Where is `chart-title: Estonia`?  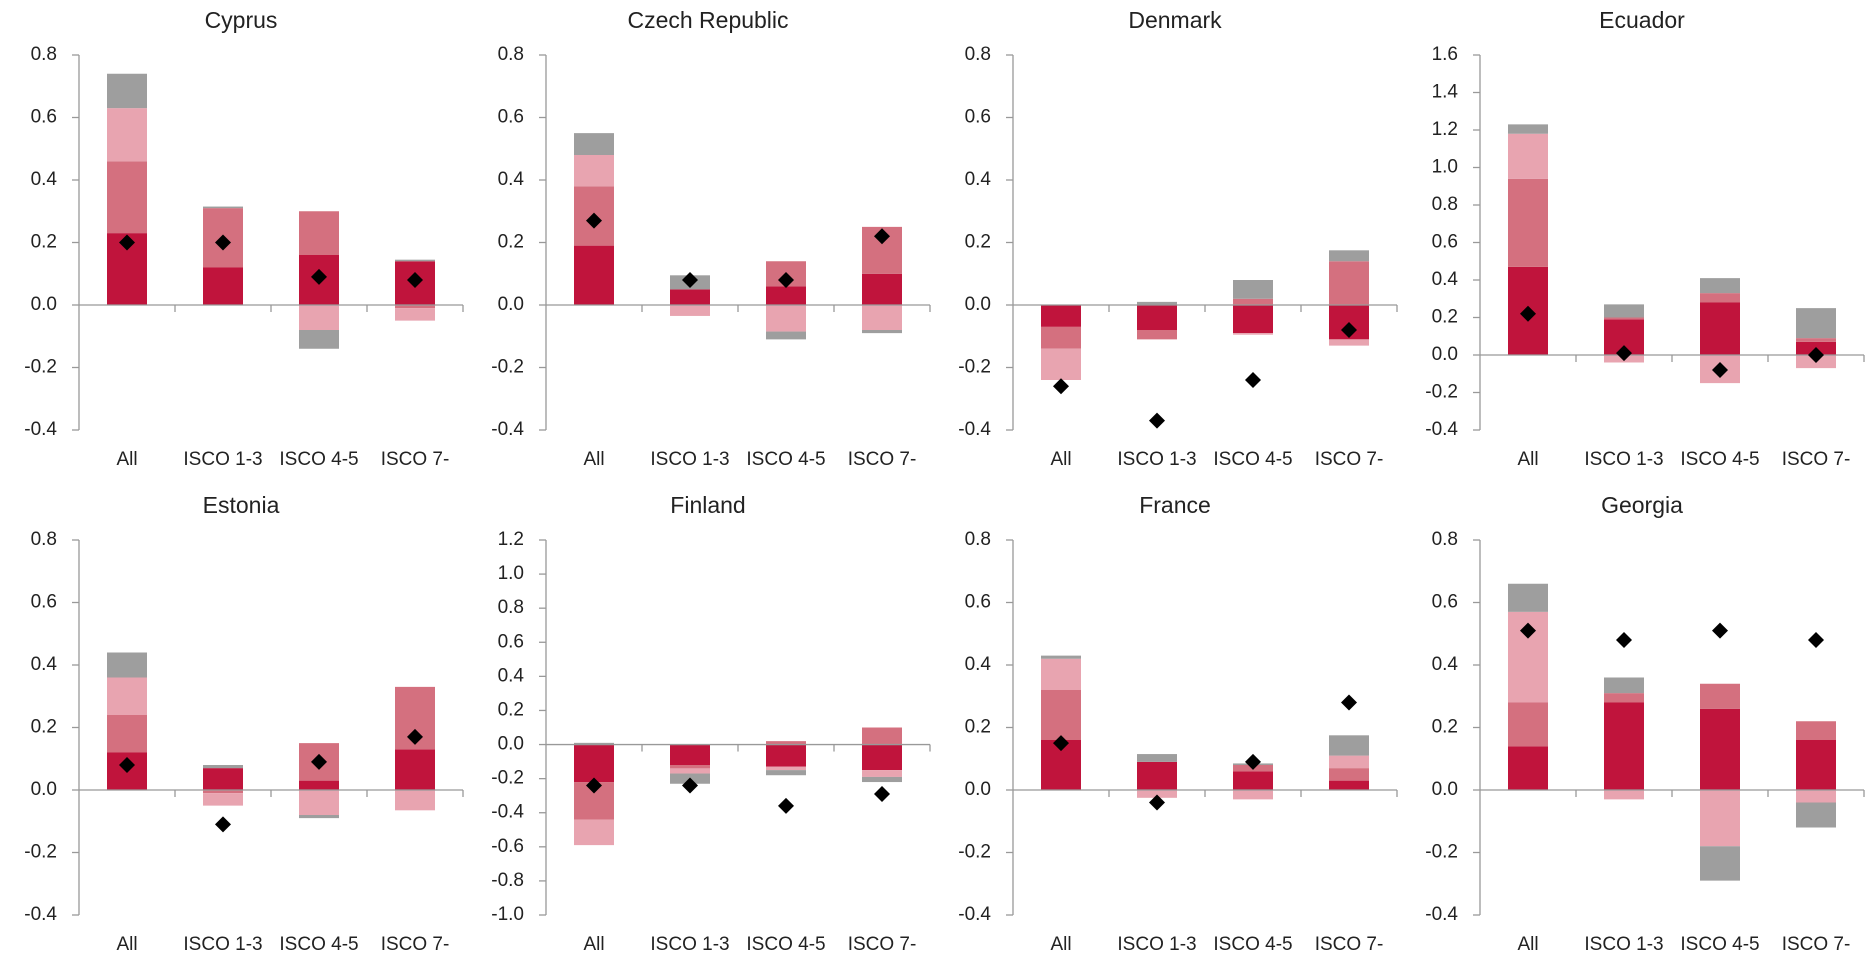 chart-title: Estonia is located at coordinates (241, 505).